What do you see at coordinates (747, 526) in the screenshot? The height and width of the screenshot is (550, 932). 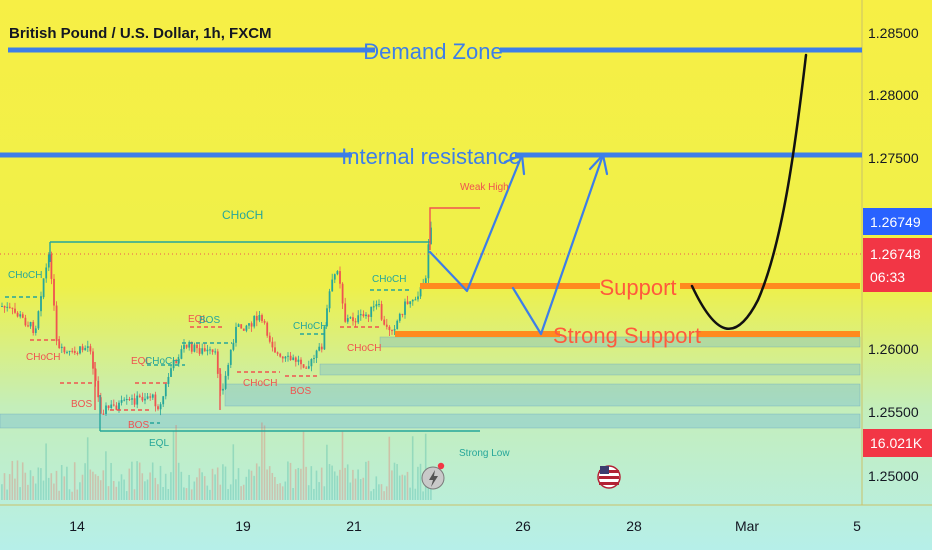 I see `time-tick: Mar` at bounding box center [747, 526].